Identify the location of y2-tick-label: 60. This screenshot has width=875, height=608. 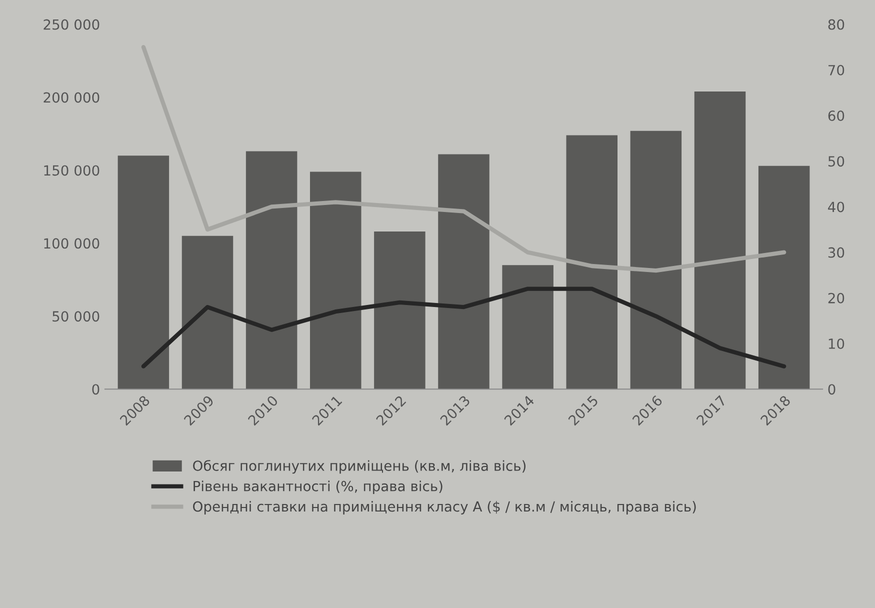
(836, 115).